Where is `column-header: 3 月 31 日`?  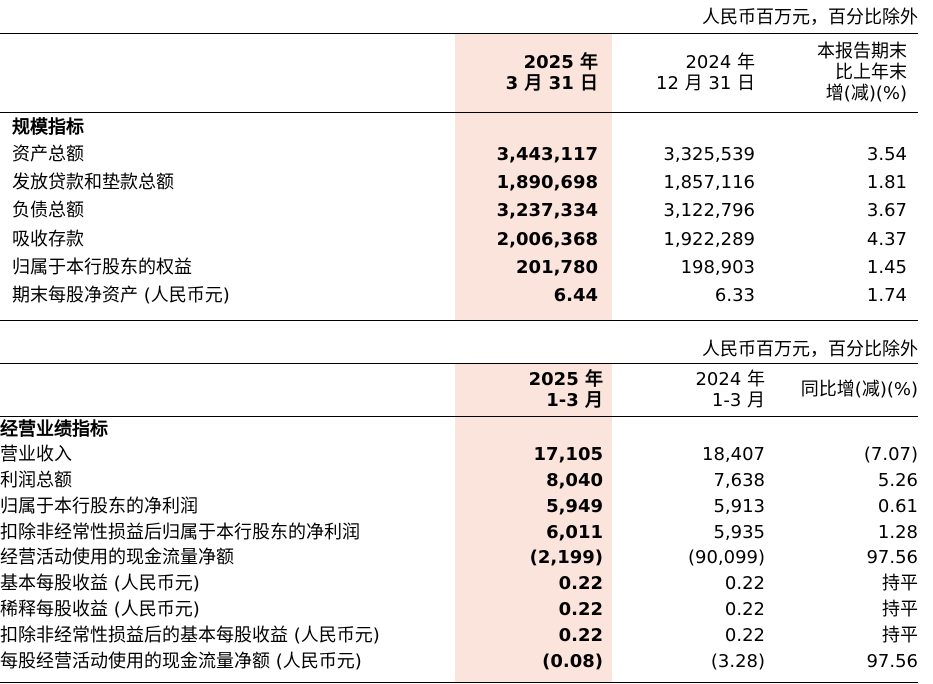
column-header: 3 月 31 日 is located at coordinates (551, 83).